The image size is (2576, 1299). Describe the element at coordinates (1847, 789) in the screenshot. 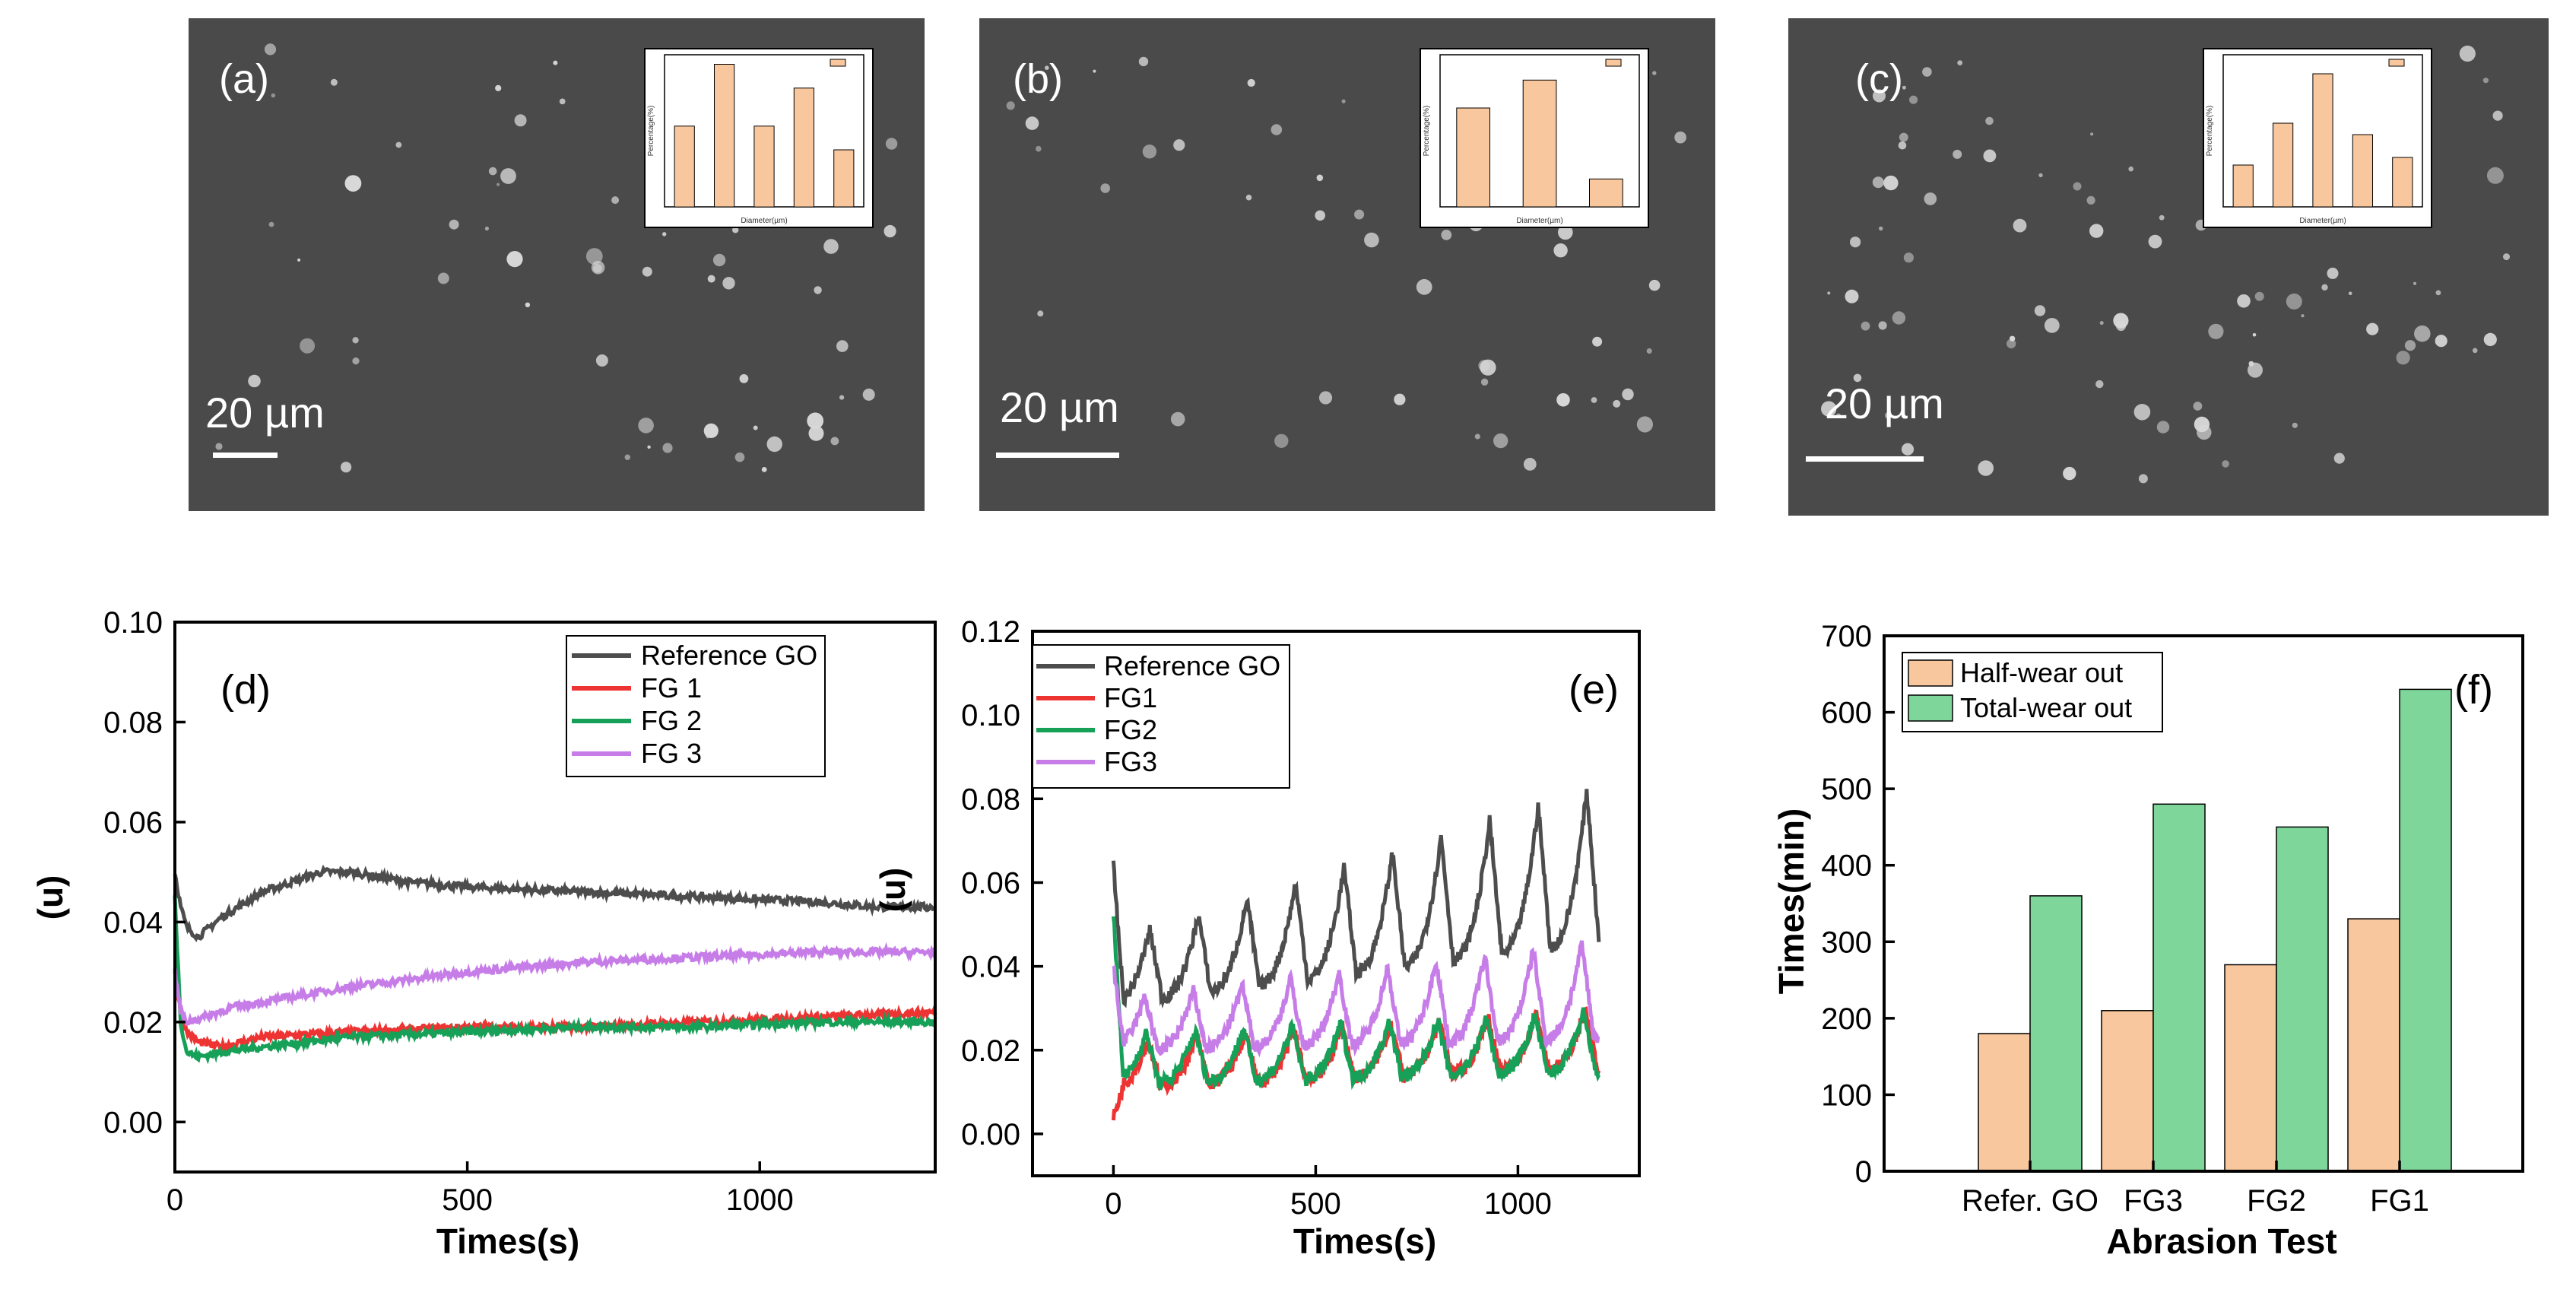

I see `y-tick-label: 500` at that location.